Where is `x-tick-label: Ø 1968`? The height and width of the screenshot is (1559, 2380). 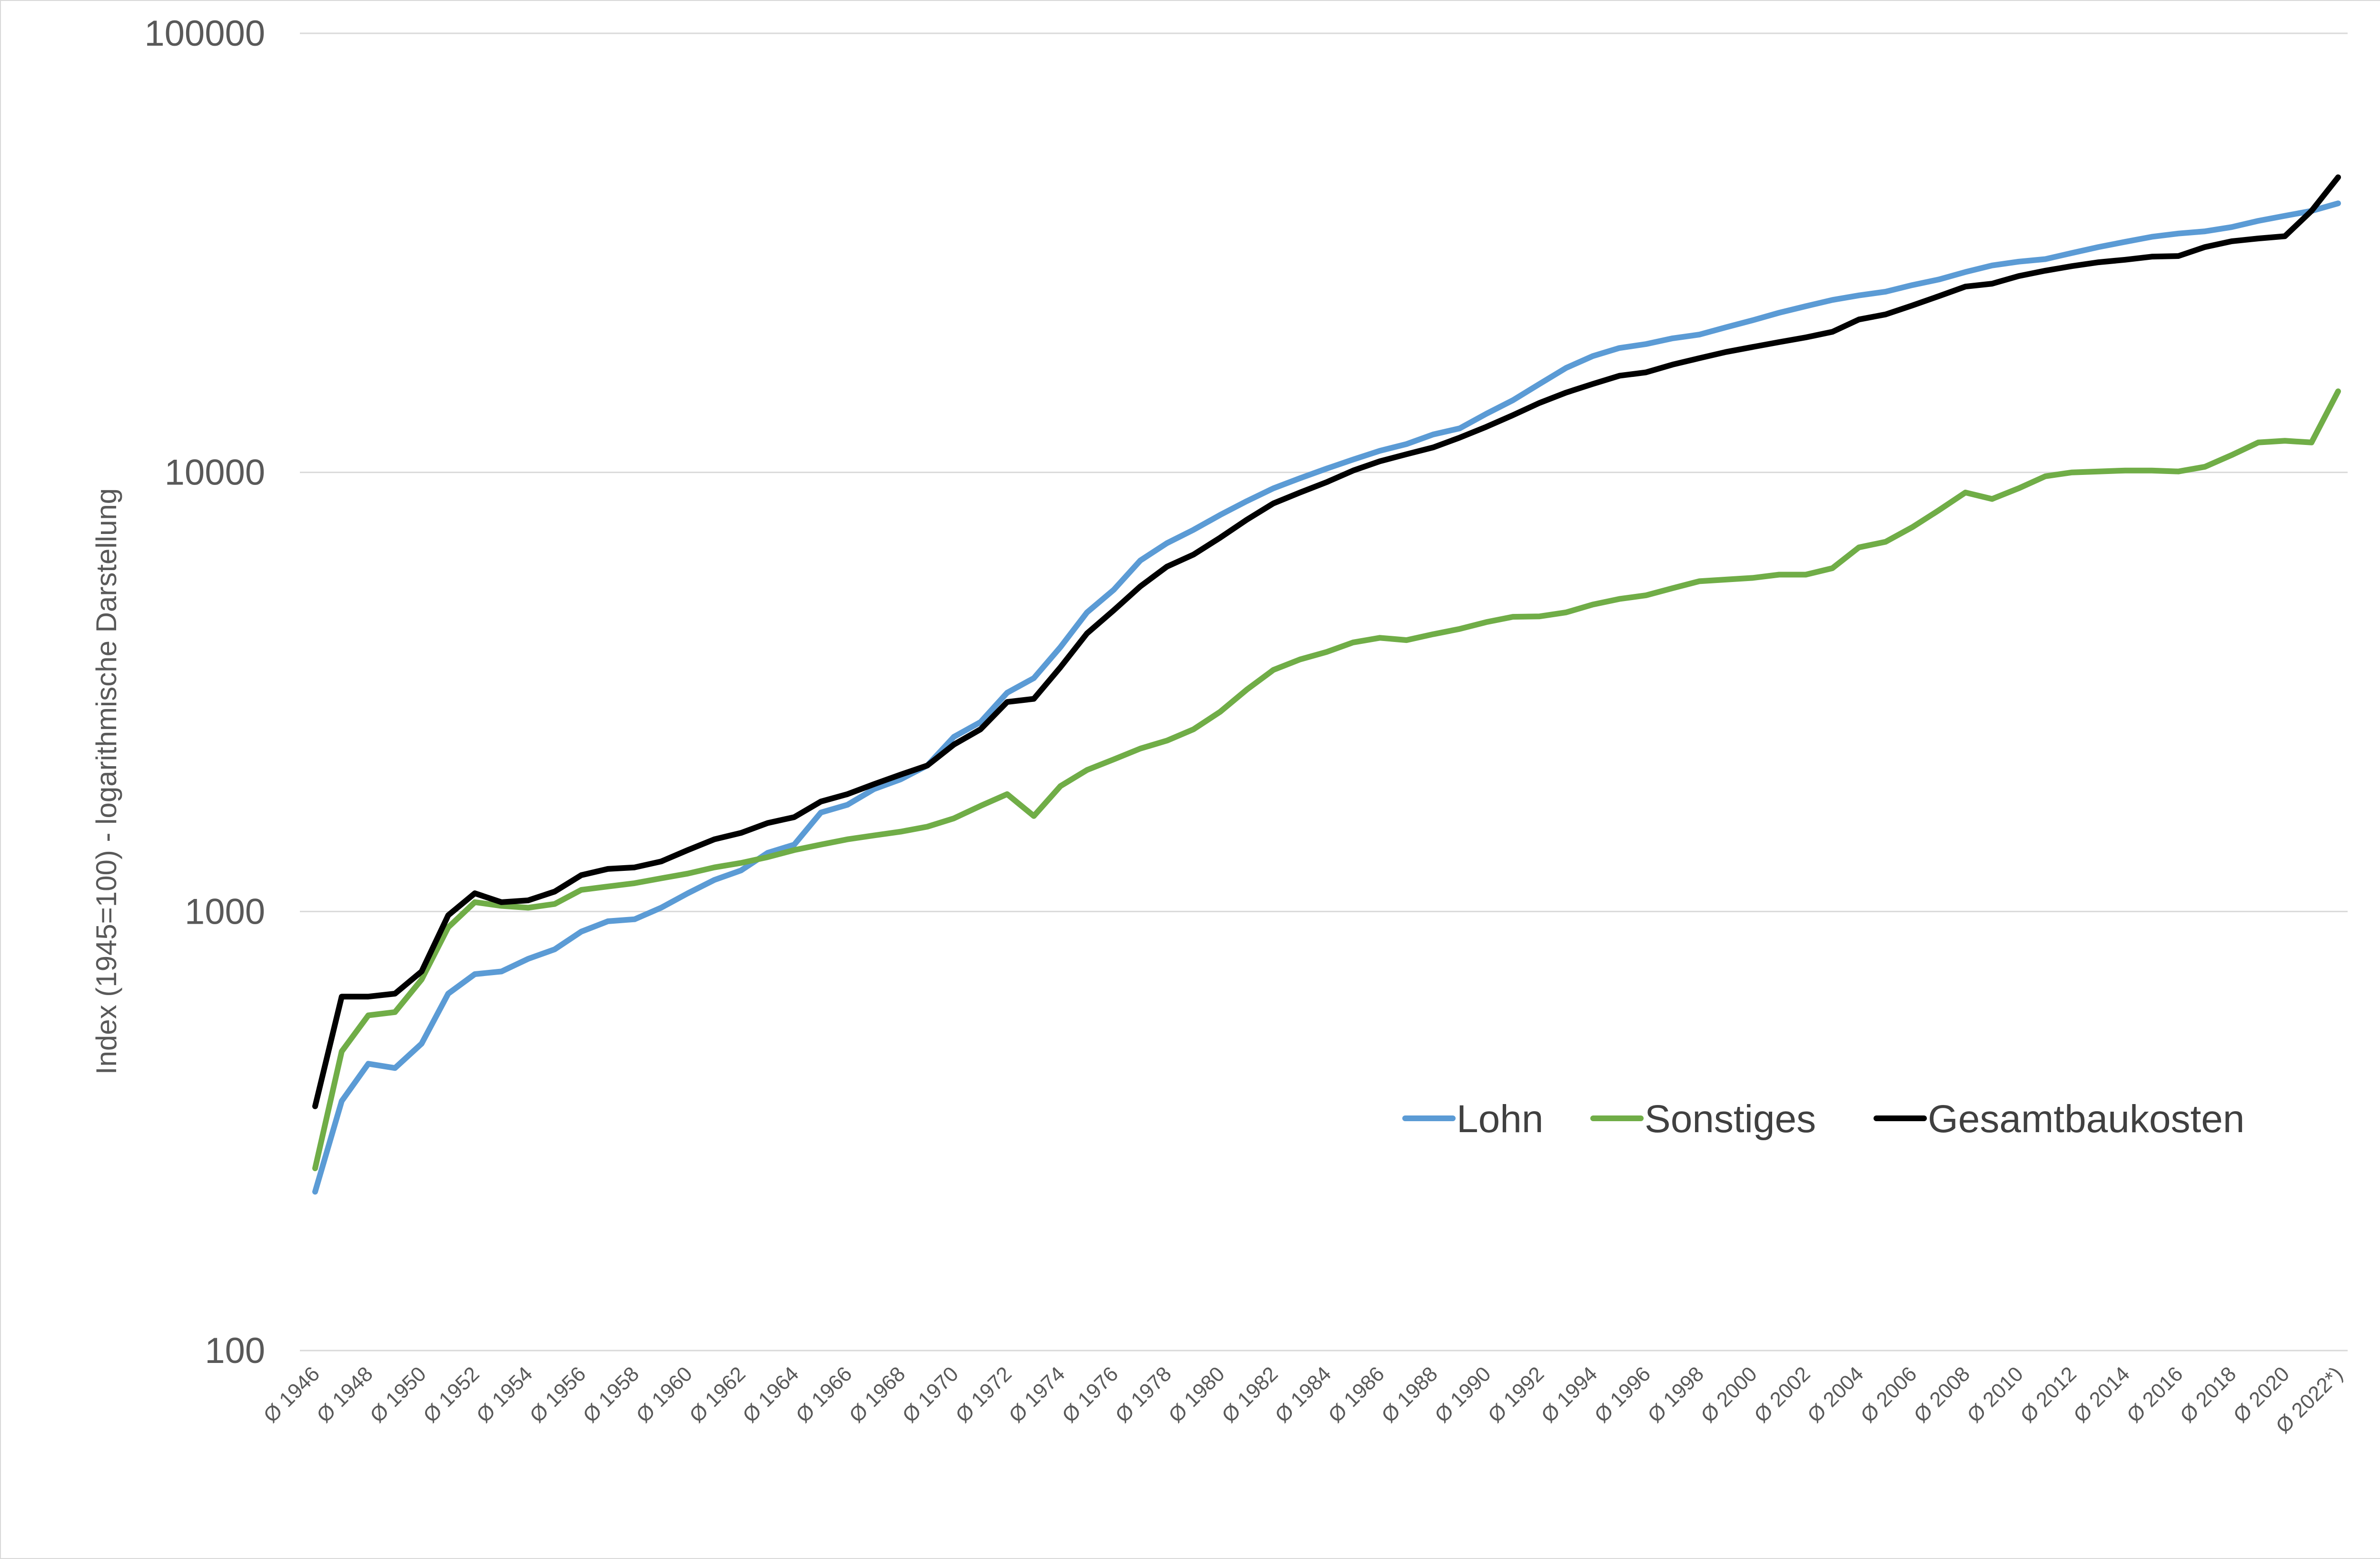
x-tick-label: Ø 1968 is located at coordinates (877, 1394).